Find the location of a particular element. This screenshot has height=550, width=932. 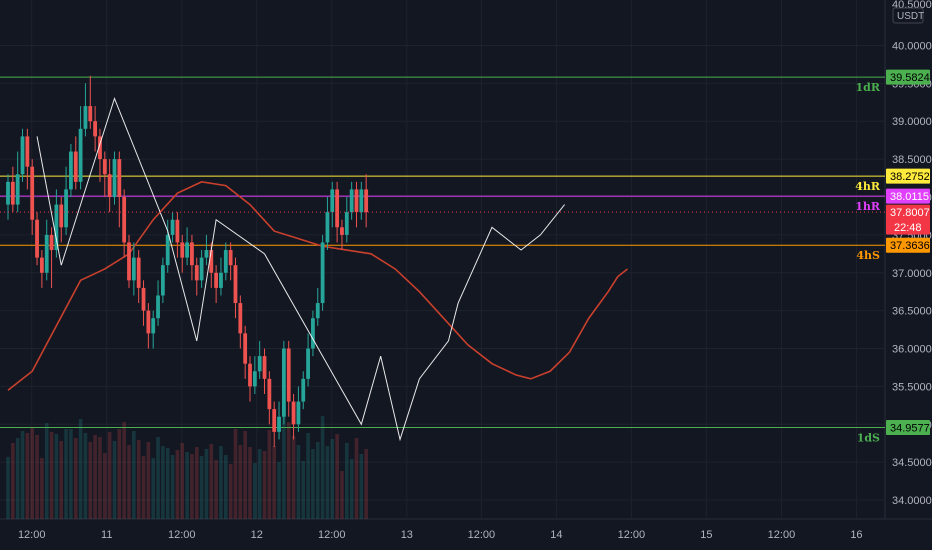

badge-4hR: 38.2752 is located at coordinates (908, 176).